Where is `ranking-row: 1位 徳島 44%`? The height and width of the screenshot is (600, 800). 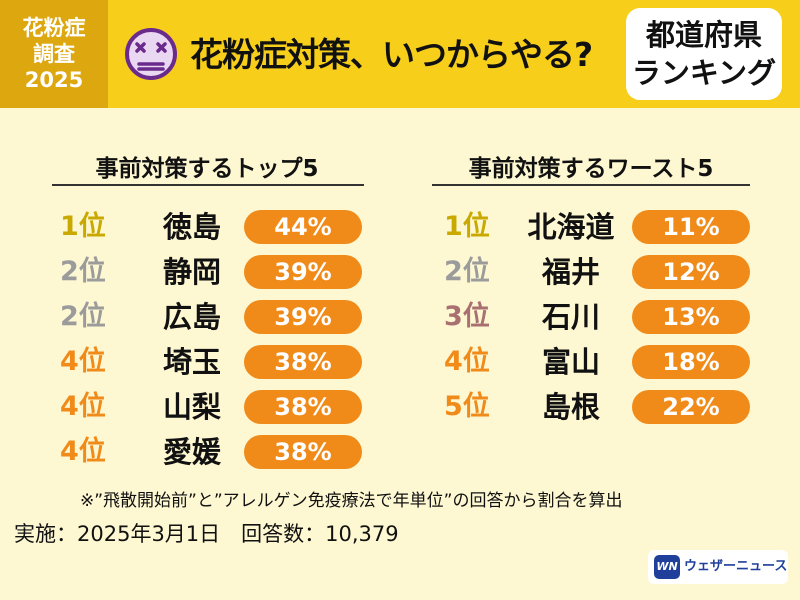 ranking-row: 1位 徳島 44% is located at coordinates (225, 227).